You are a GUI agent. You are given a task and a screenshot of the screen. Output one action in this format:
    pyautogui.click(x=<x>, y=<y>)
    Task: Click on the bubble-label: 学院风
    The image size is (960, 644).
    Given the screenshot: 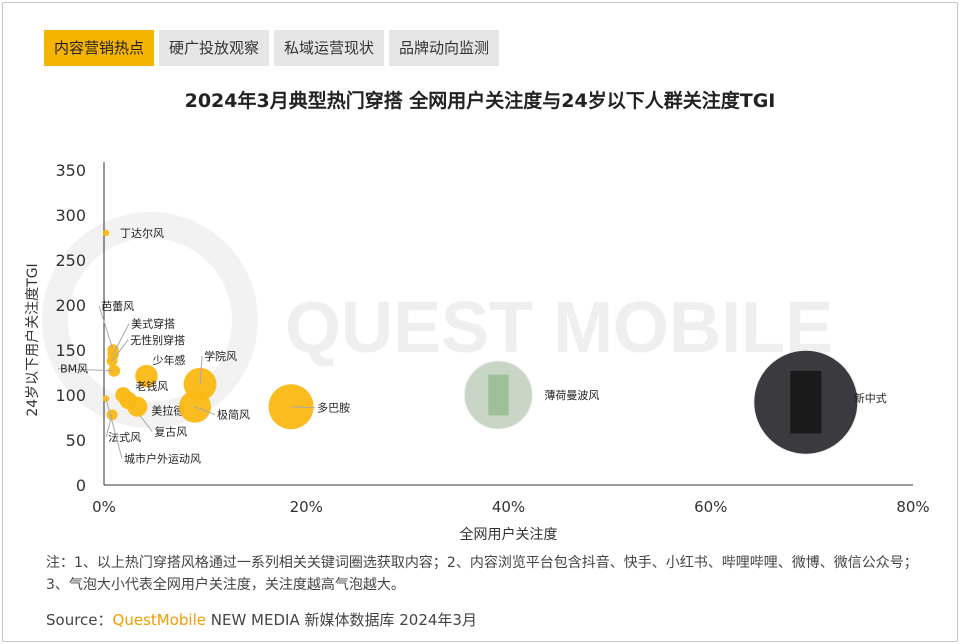 What is the action you would take?
    pyautogui.click(x=220, y=356)
    